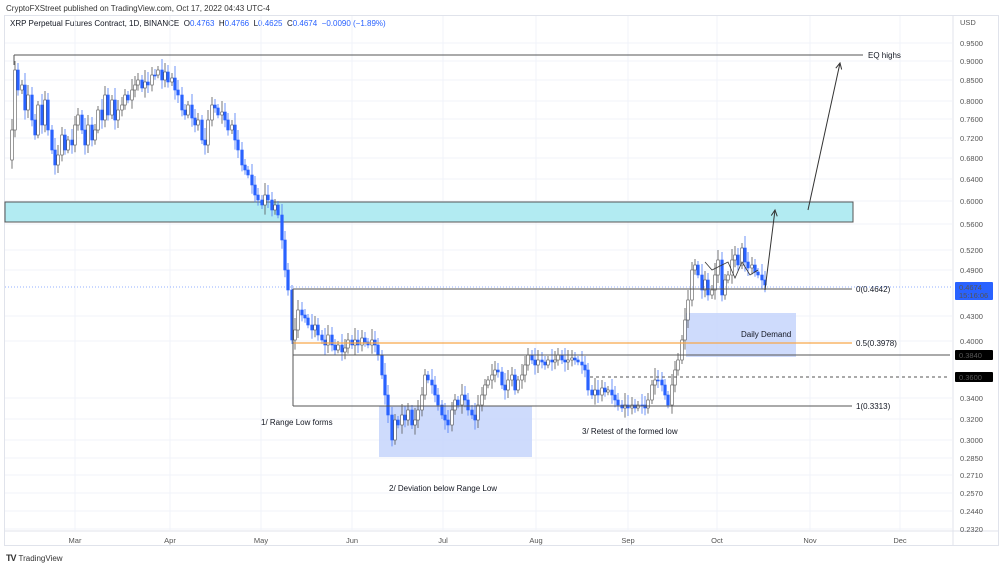  What do you see at coordinates (353, 23) in the screenshot?
I see `change-value: −0.0090 (−1.89%)` at bounding box center [353, 23].